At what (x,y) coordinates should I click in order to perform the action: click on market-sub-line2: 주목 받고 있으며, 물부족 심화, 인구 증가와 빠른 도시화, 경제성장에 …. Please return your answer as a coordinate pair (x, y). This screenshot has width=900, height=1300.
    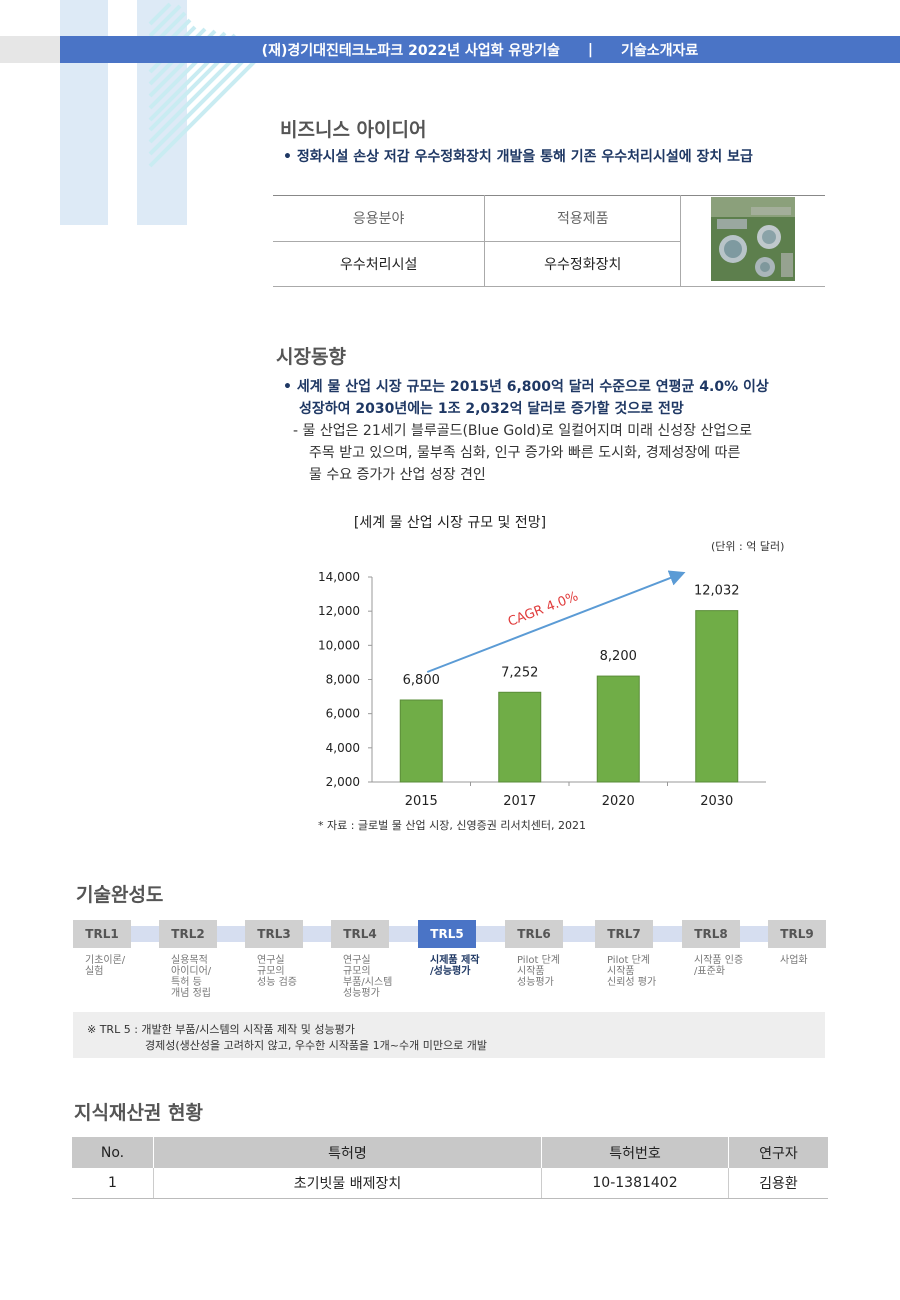
    Looking at the image, I should click on (525, 453).